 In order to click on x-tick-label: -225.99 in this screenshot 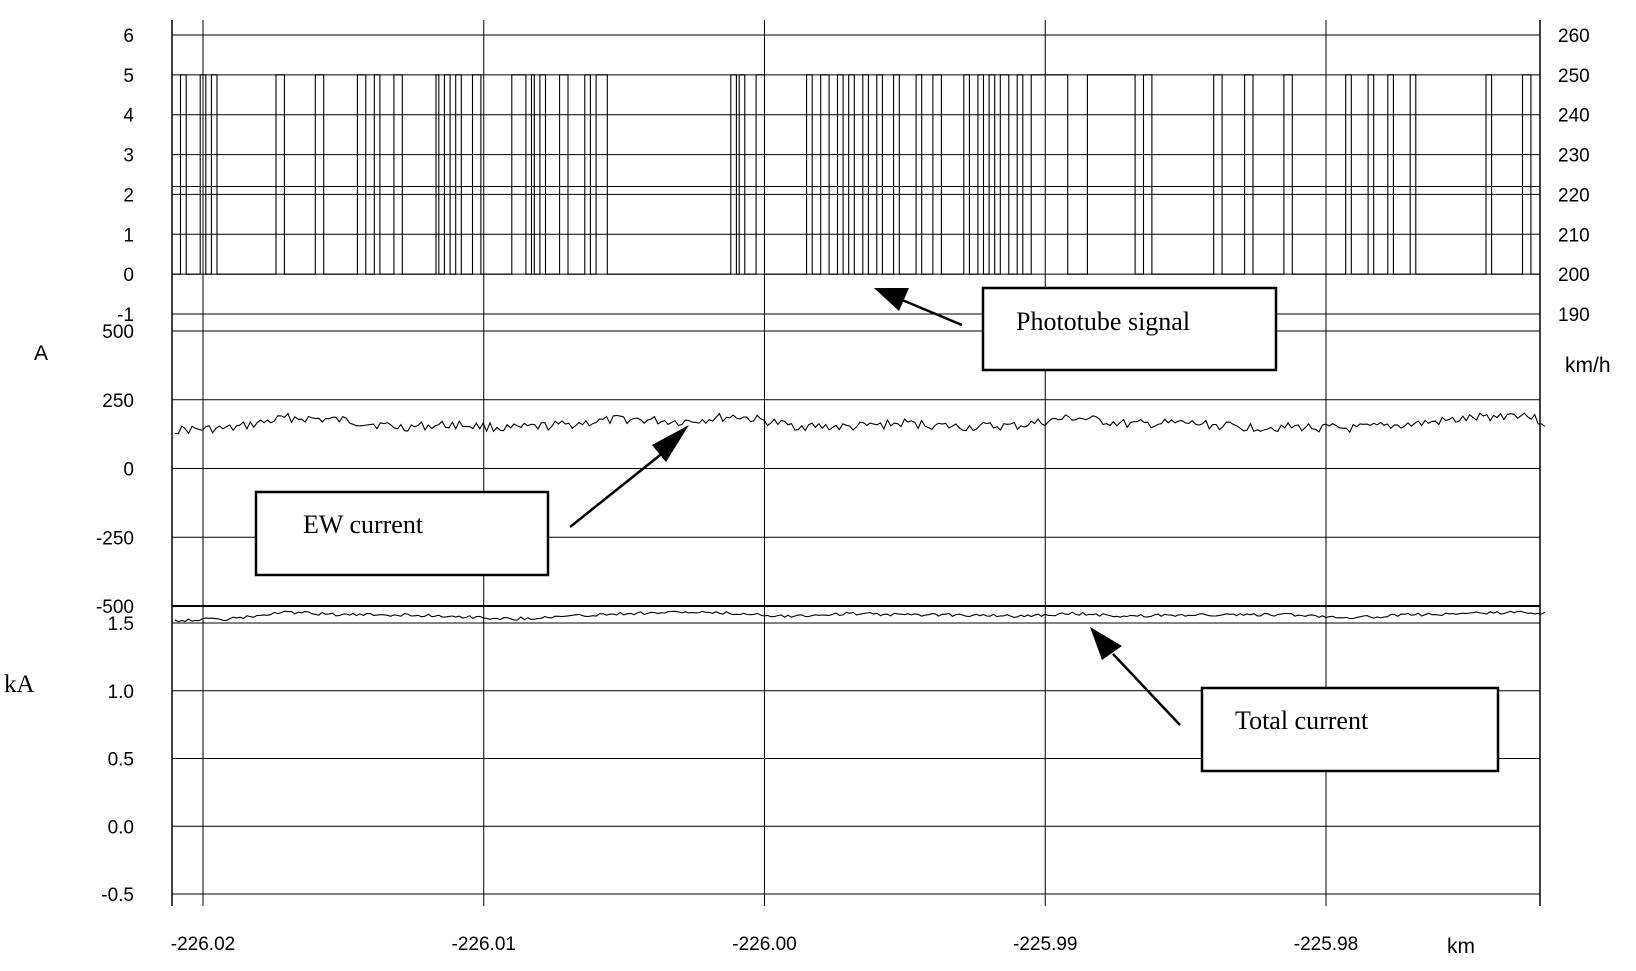, I will do `click(1045, 944)`.